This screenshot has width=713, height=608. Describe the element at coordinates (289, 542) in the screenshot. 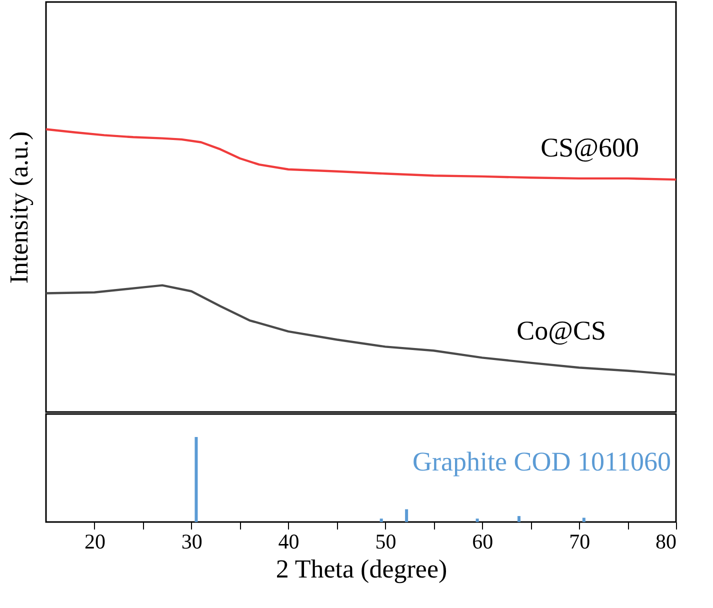

I see `x-tick-label: 40` at that location.